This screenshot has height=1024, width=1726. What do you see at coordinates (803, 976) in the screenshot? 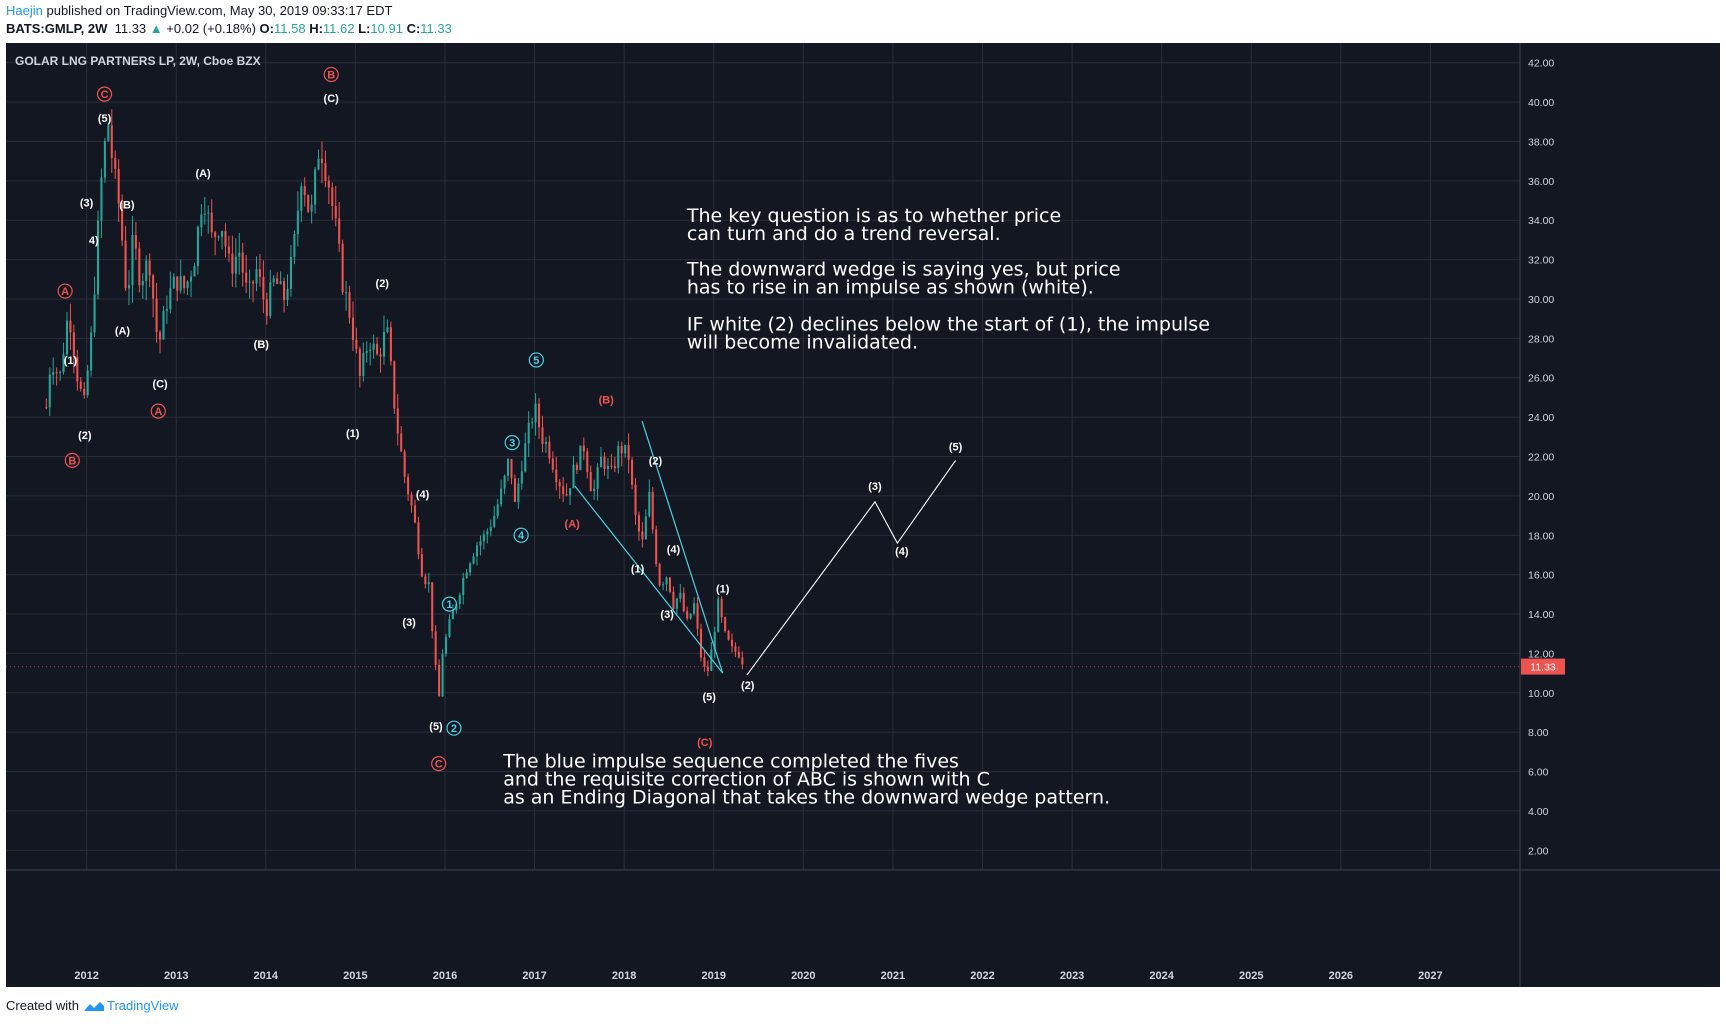
I see `x-tick-label: 2020` at bounding box center [803, 976].